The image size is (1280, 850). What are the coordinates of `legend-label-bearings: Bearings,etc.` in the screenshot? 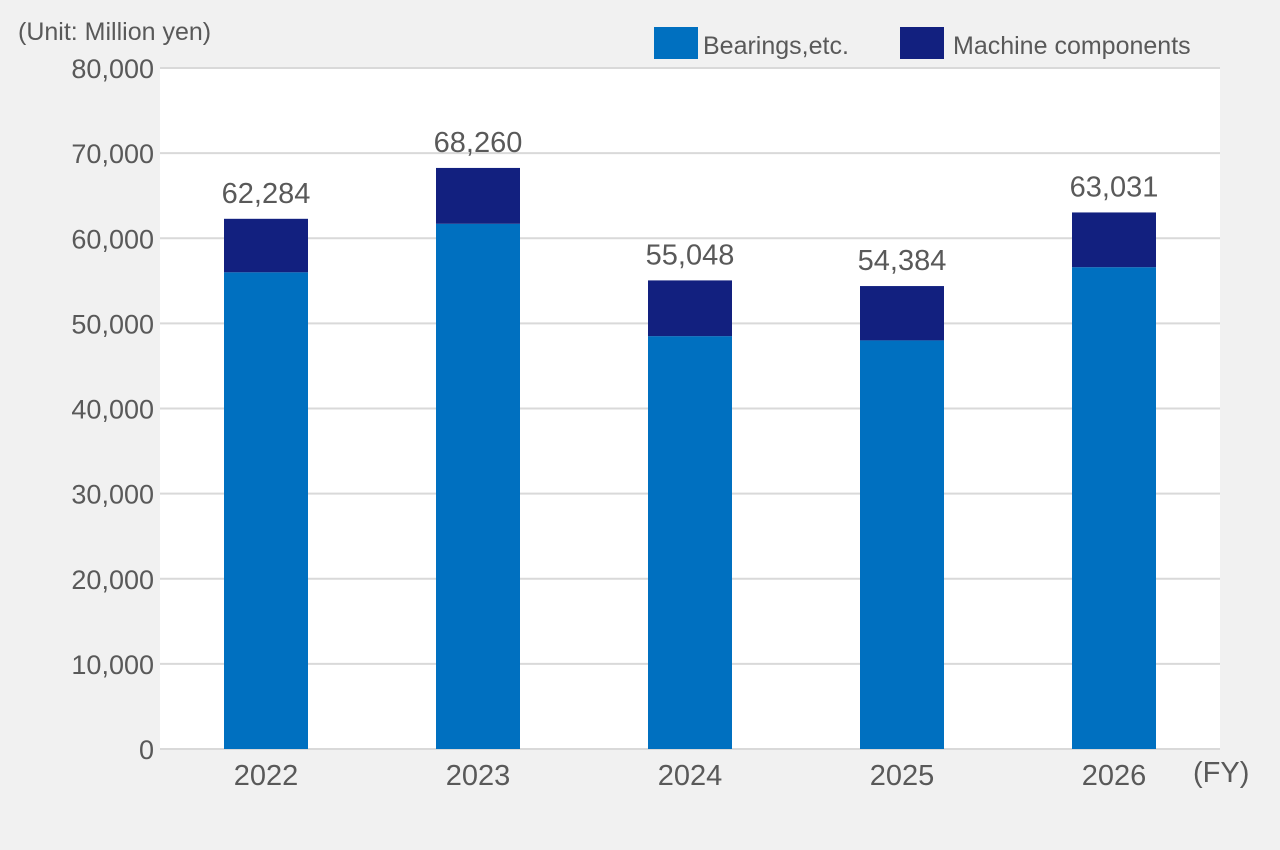 It's located at (776, 46).